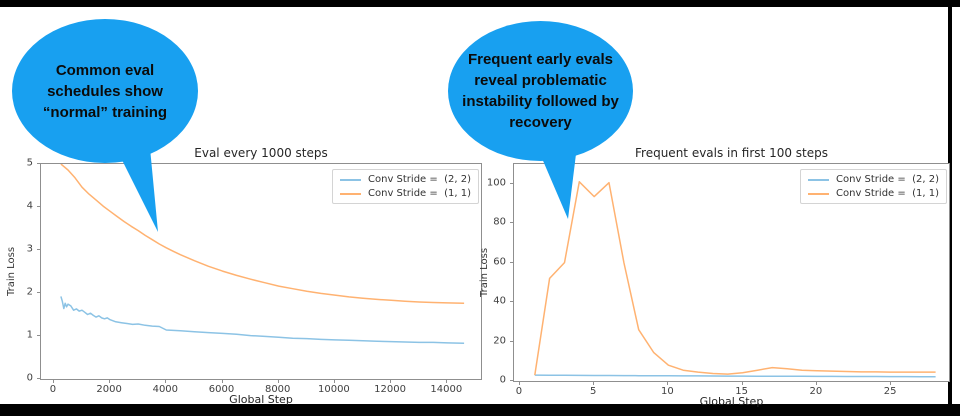  What do you see at coordinates (816, 391) in the screenshot?
I see `x-tick-label: 20` at bounding box center [816, 391].